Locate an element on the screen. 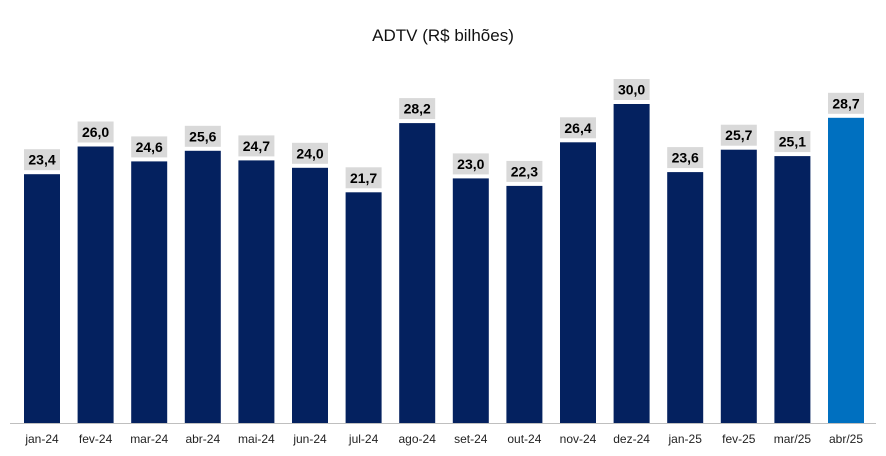 The height and width of the screenshot is (456, 886). value-label: 24,0 is located at coordinates (309, 153).